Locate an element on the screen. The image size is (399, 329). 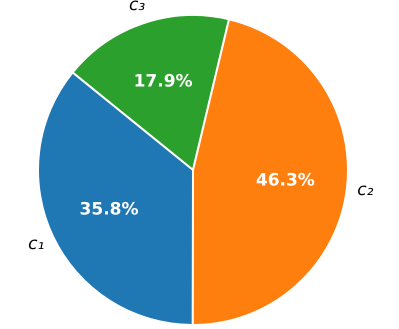
data-label: 17.9% is located at coordinates (163, 81).